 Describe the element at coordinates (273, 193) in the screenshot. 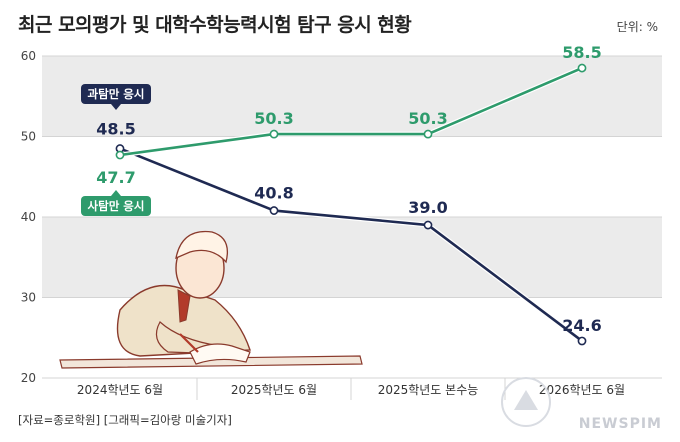

I see `data-label: 40.8` at that location.